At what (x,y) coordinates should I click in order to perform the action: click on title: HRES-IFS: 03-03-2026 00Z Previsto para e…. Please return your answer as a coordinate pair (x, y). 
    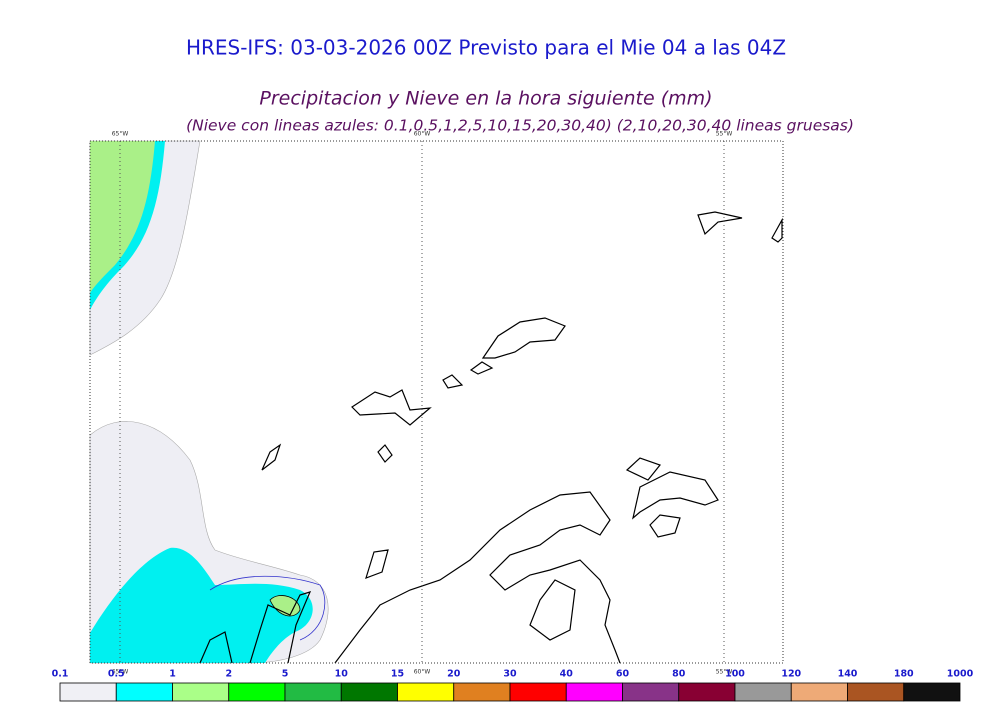
    Looking at the image, I should click on (486, 48).